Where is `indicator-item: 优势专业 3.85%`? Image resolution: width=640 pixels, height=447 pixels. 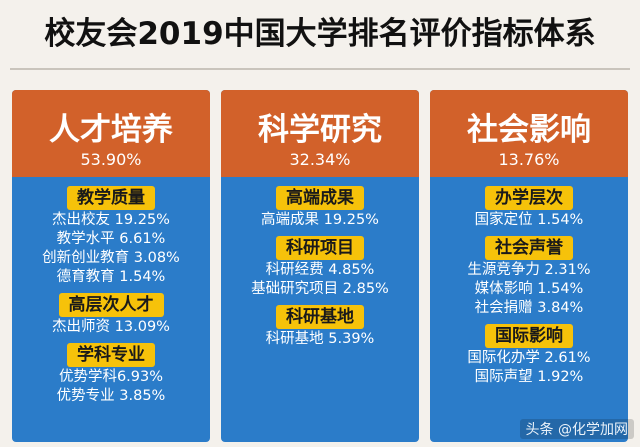 indicator-item: 优势专业 3.85% is located at coordinates (111, 396).